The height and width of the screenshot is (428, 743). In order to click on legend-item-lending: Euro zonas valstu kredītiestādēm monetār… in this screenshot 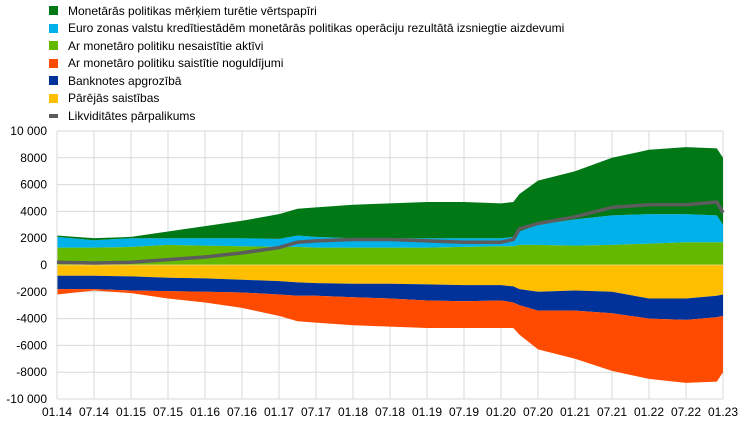, I will do `click(306, 29)`.